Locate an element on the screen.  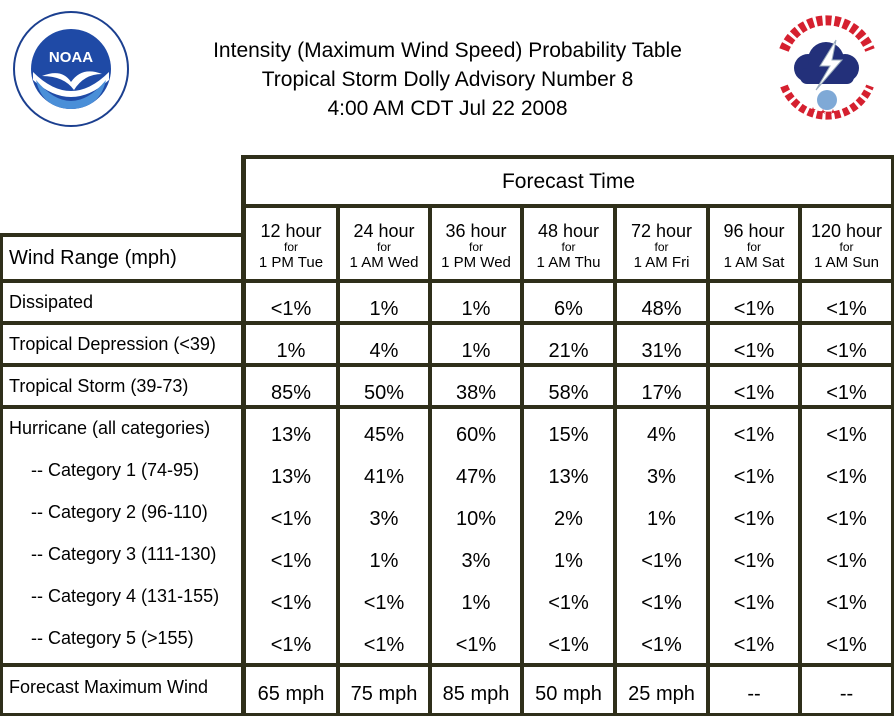
column-header: 12 hour for 1 PM Tue is located at coordinates (291, 243).